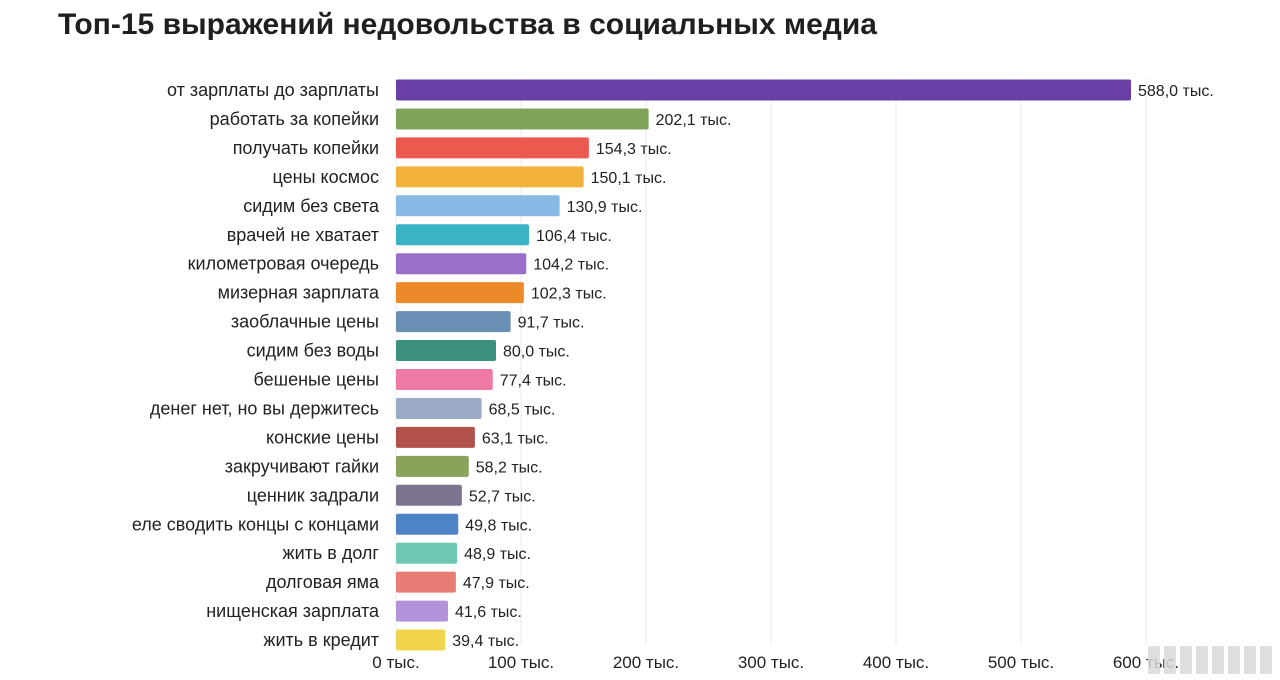 This screenshot has height=680, width=1280. Describe the element at coordinates (326, 177) in the screenshot. I see `category-label: цены космос` at that location.